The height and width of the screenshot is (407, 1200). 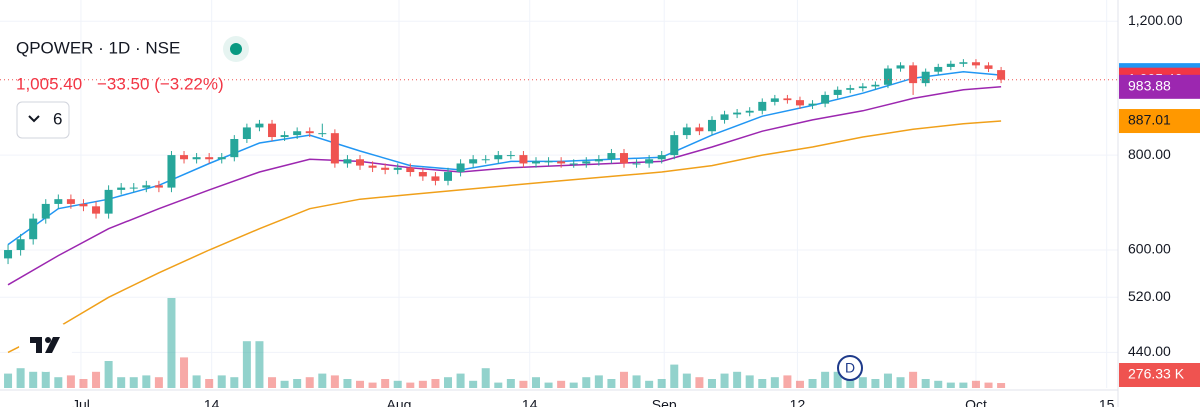 I want to click on price-badge-label: 983.88, so click(x=1149, y=86).